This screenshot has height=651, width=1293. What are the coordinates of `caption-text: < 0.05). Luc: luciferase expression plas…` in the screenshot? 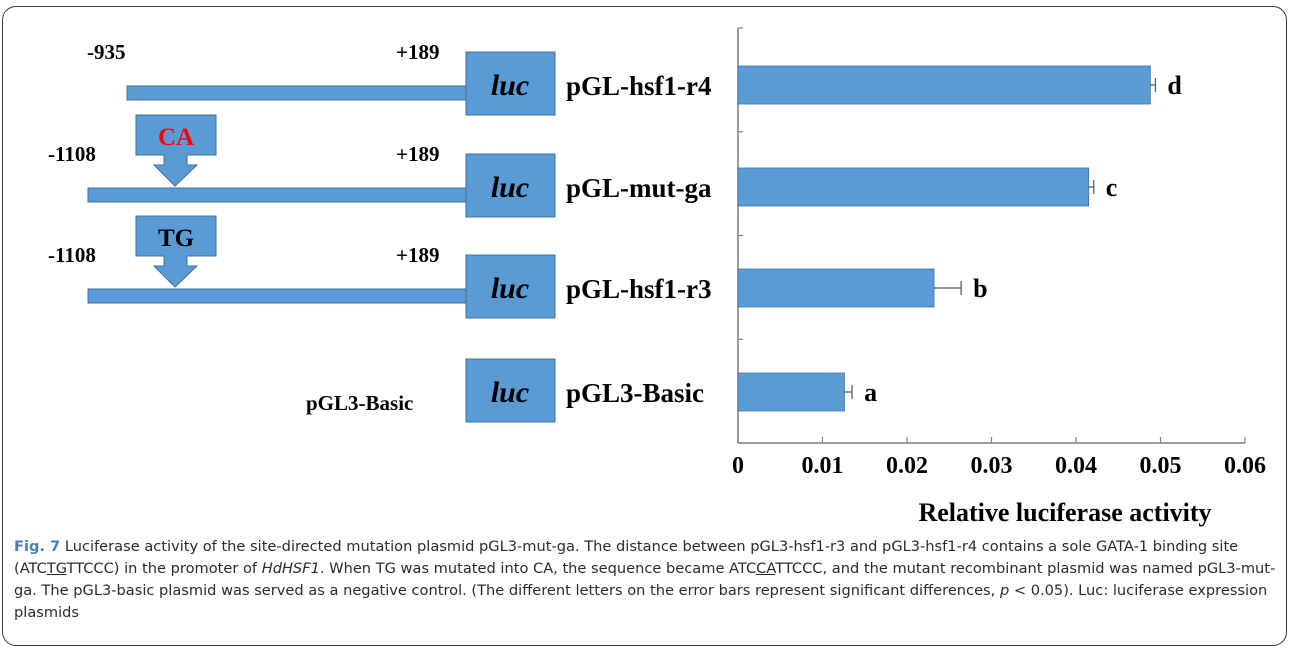 It's located at (641, 601).